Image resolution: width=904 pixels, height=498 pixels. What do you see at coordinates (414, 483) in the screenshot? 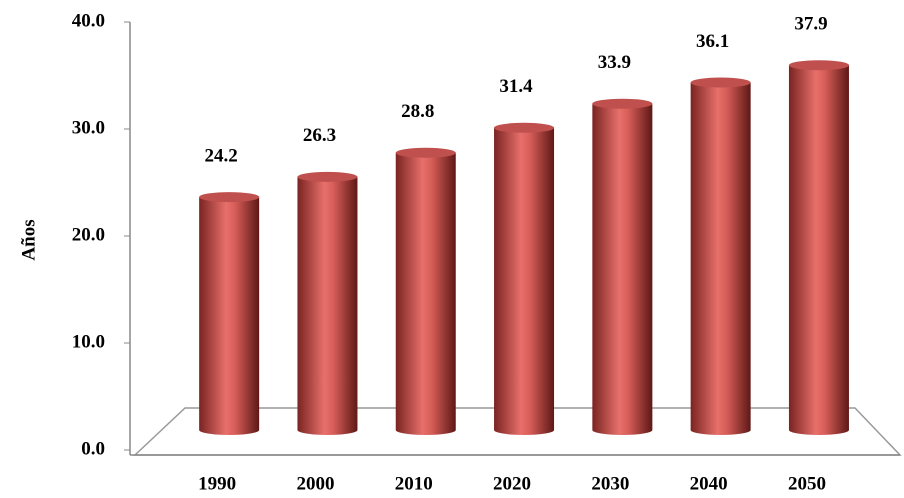
I see `x-tick-label: 2010` at bounding box center [414, 483].